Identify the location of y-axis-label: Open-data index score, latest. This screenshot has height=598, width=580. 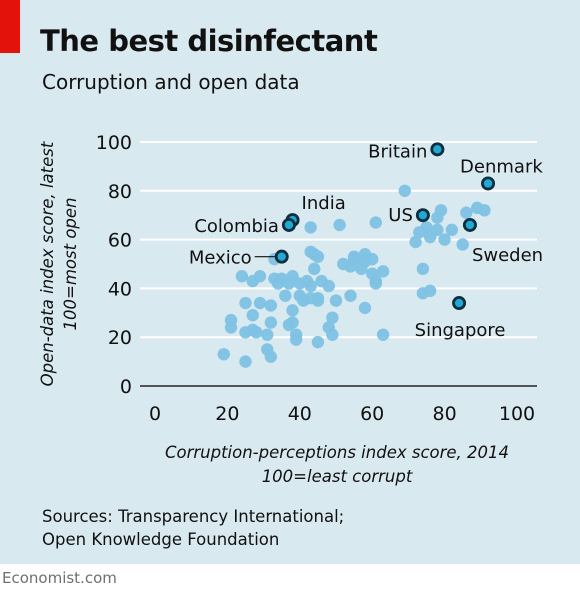
(47, 263).